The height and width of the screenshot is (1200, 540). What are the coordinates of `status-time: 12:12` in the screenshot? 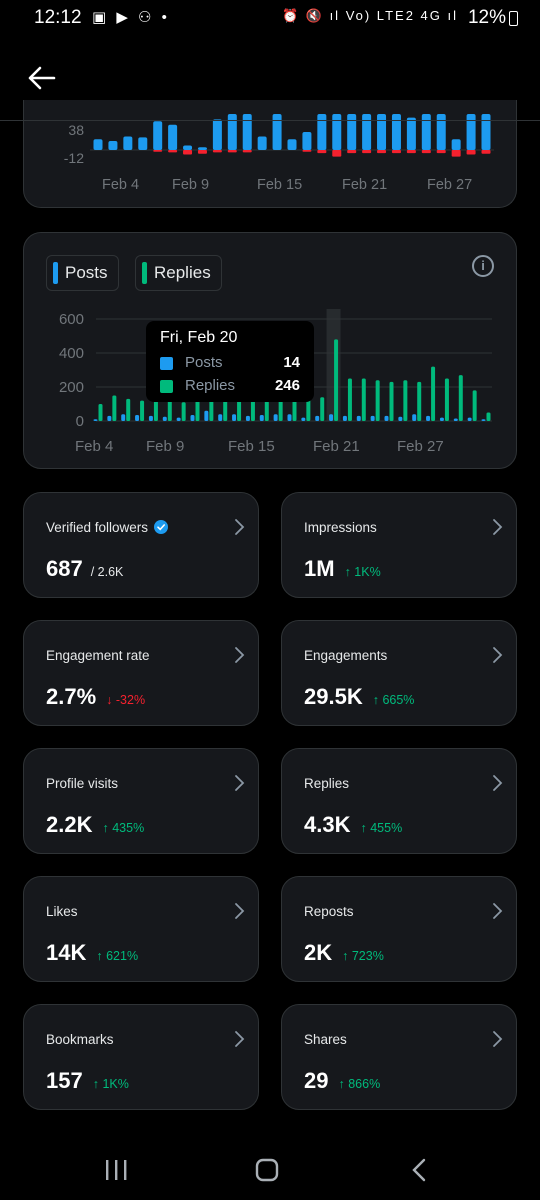 It's located at (58, 17).